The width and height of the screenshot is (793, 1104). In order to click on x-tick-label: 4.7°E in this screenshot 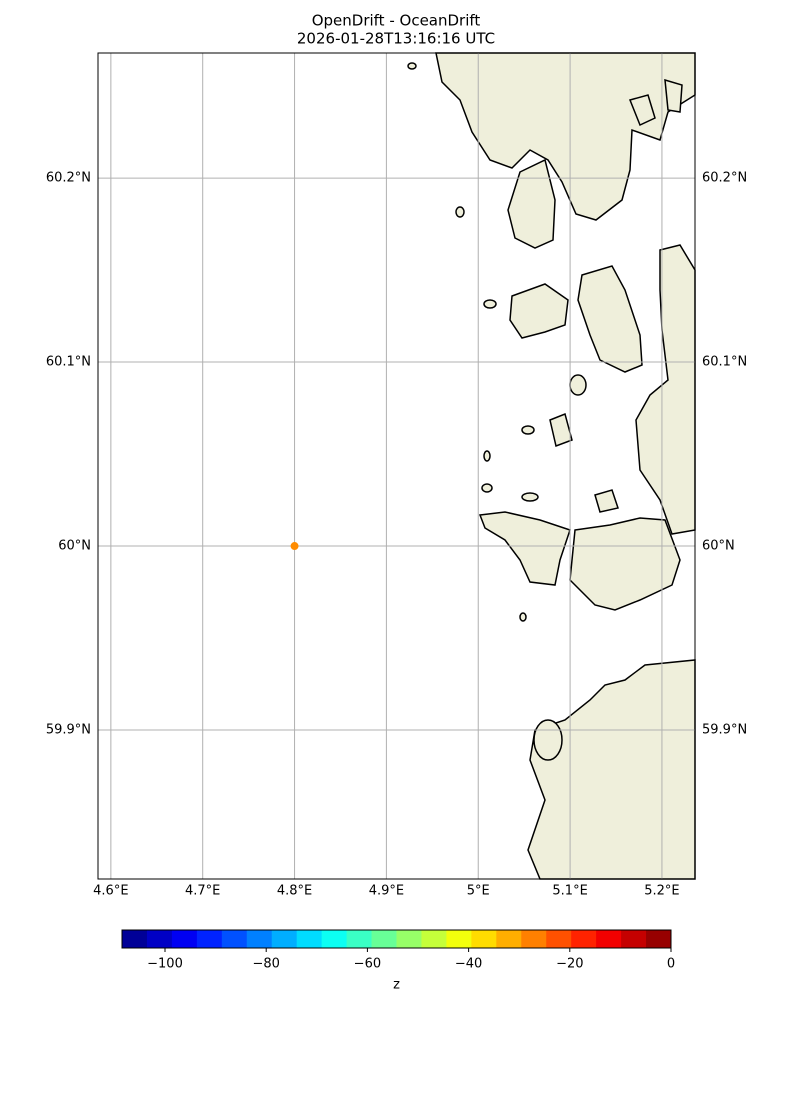, I will do `click(202, 891)`.